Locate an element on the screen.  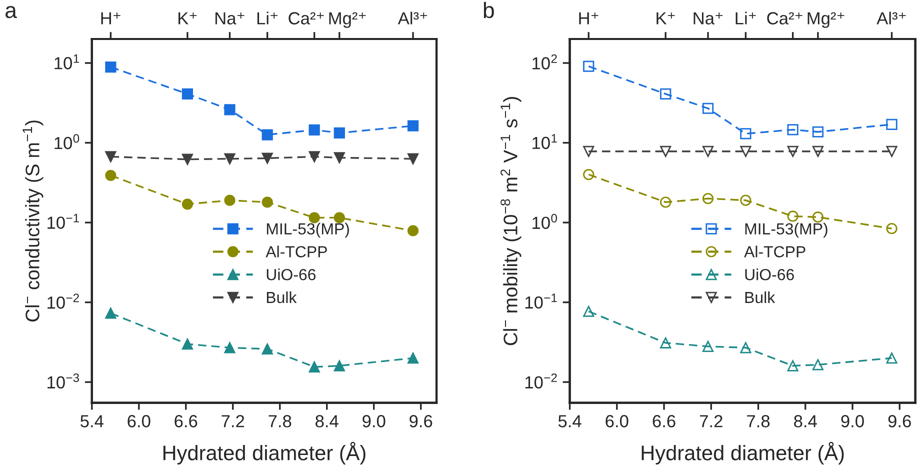
y-tick-label: 10$^{2}$ is located at coordinates (544, 62).